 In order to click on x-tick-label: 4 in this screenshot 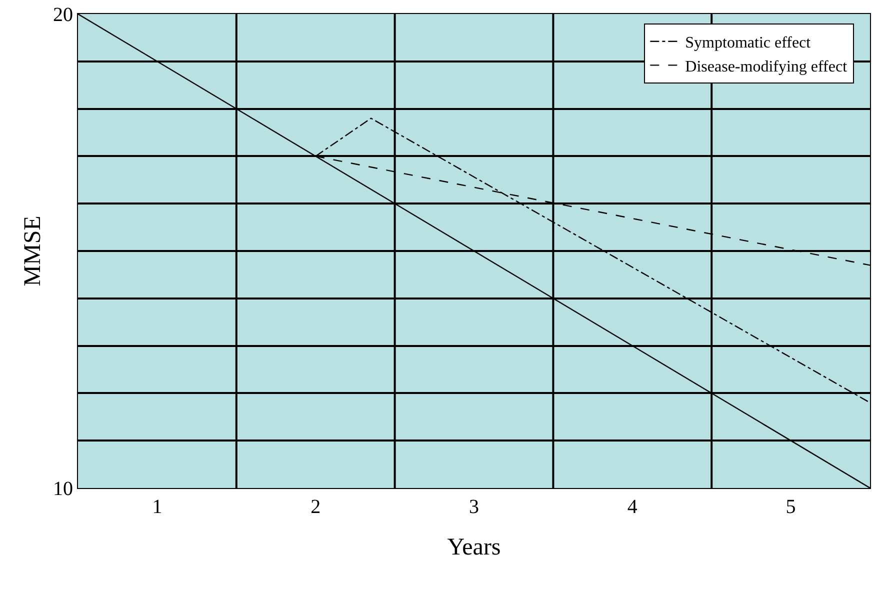, I will do `click(632, 507)`.